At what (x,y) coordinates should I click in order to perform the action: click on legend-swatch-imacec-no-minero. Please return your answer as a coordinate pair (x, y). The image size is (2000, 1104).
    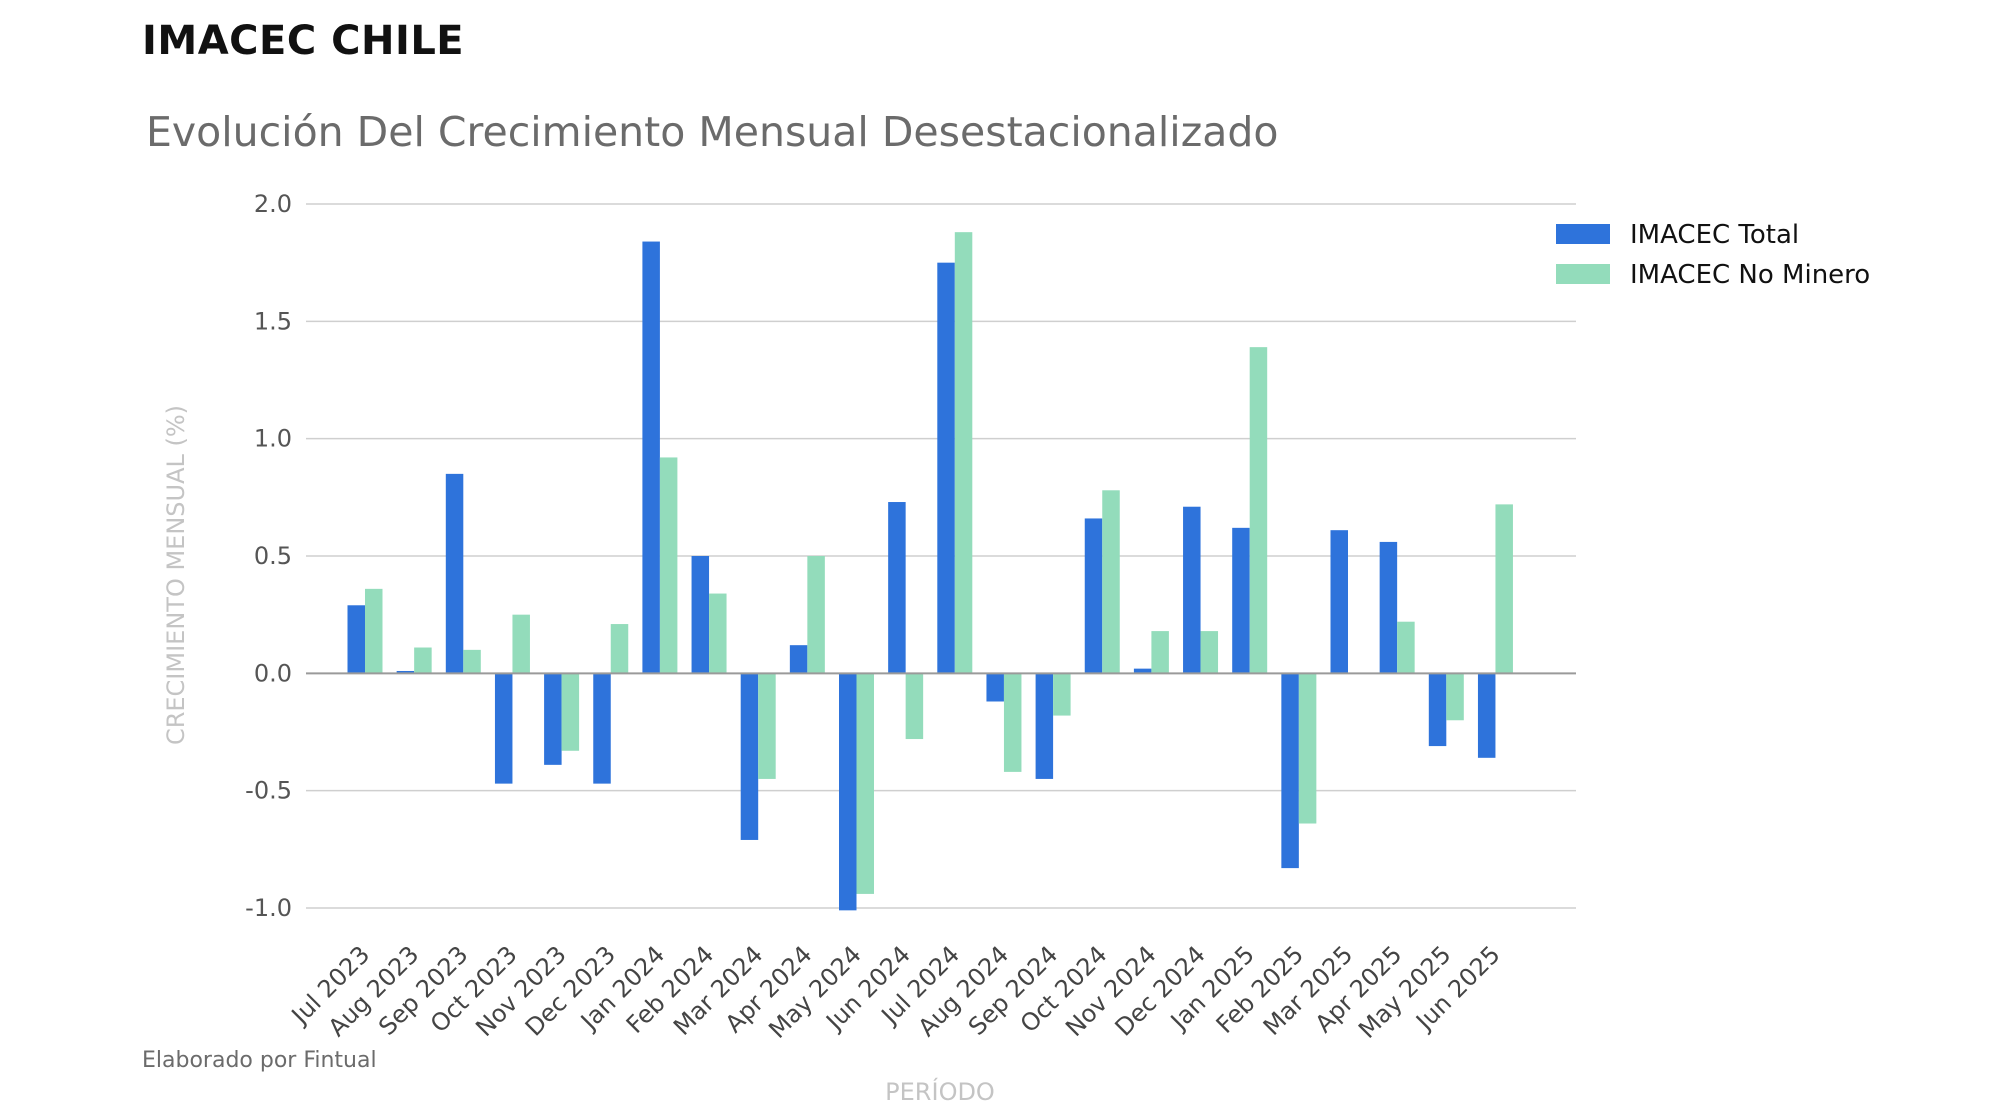
    Looking at the image, I should click on (1583, 274).